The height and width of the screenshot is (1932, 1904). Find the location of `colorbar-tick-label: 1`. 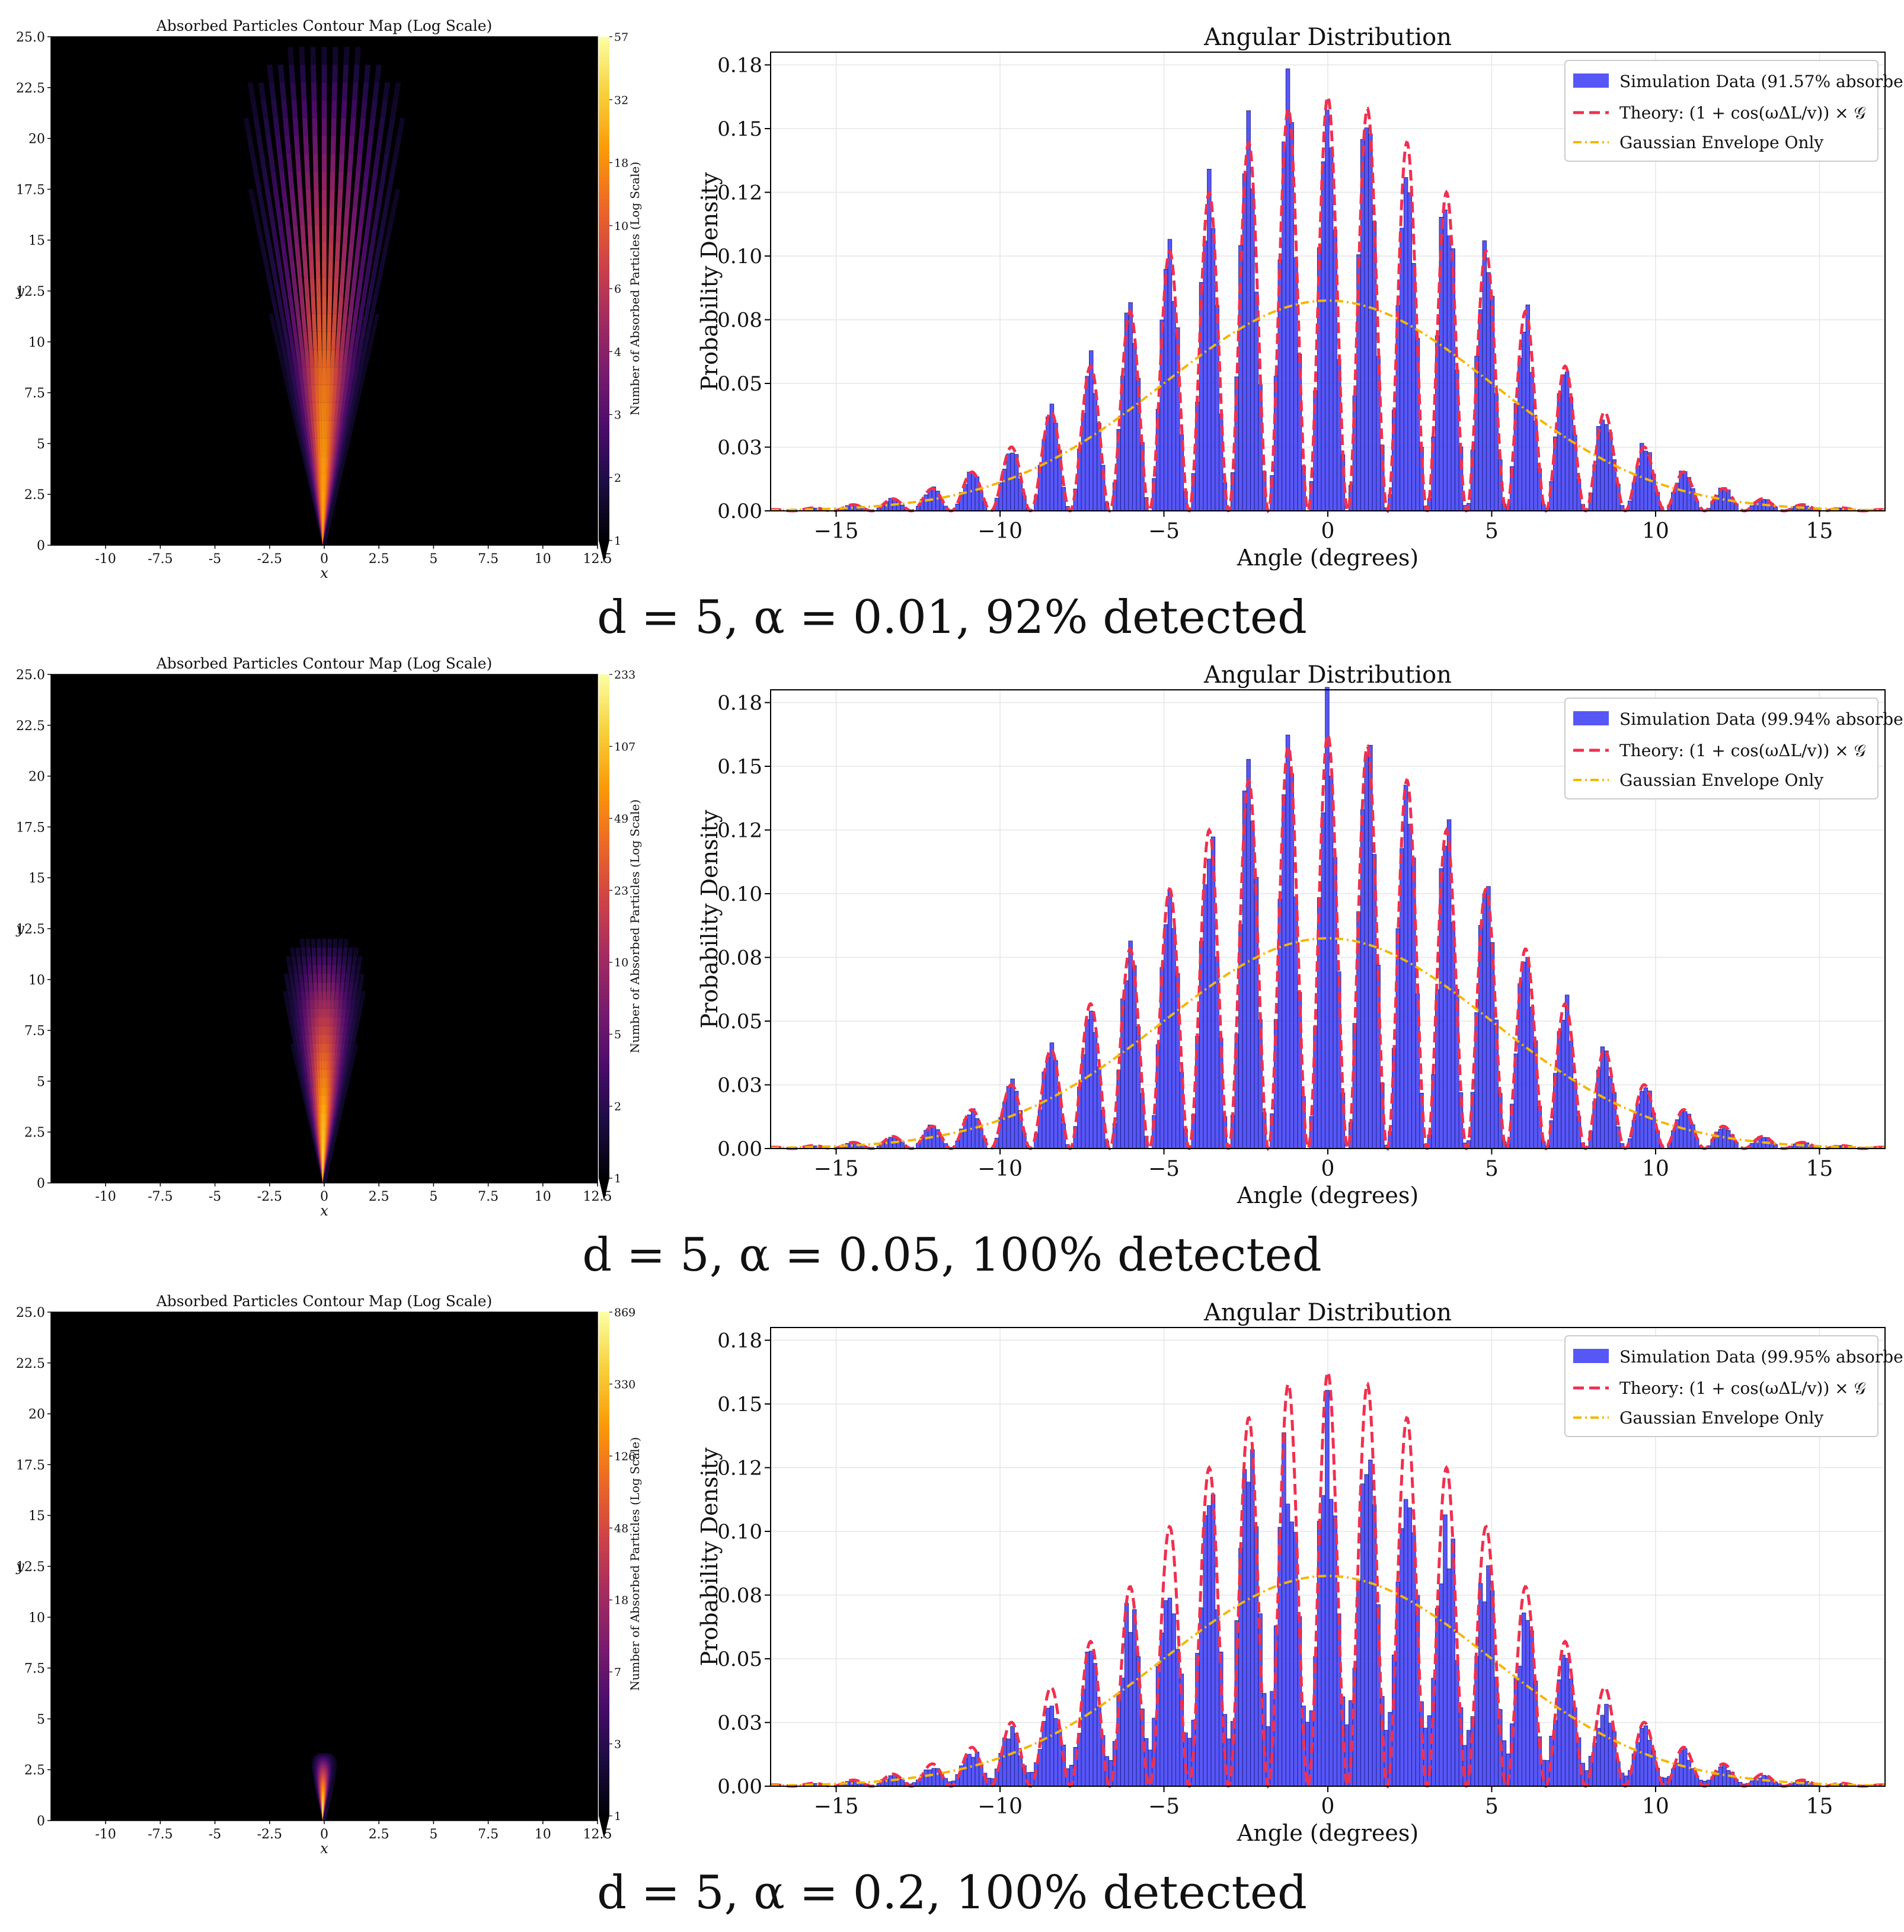

colorbar-tick-label: 1 is located at coordinates (617, 1178).